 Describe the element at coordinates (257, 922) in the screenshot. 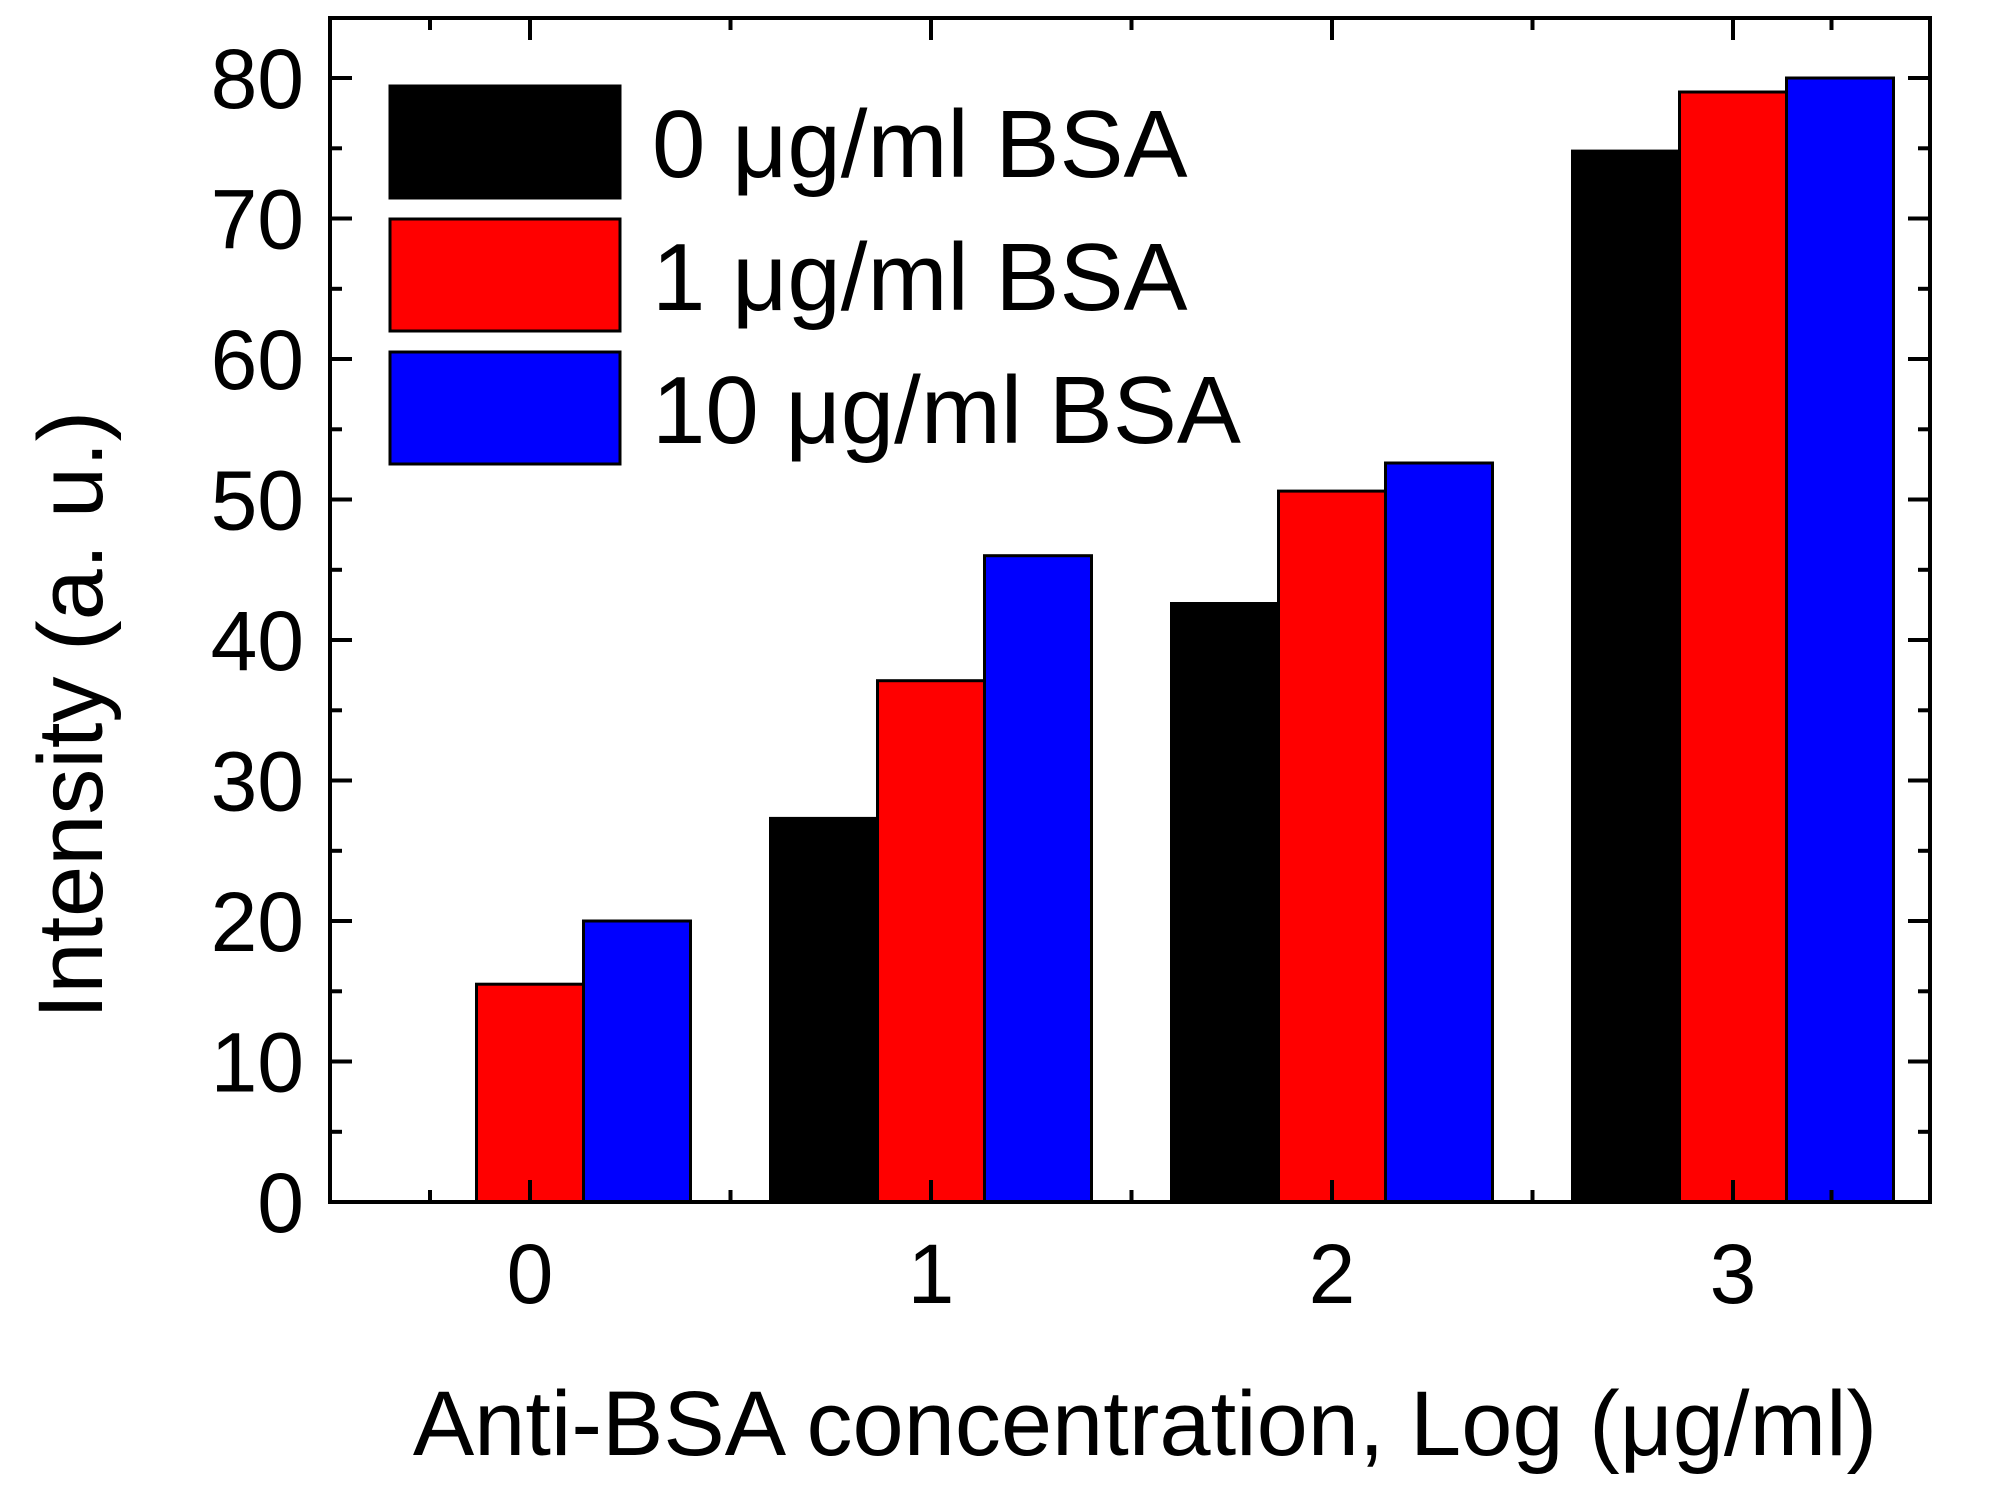

I see `y-tick-label: 20` at that location.